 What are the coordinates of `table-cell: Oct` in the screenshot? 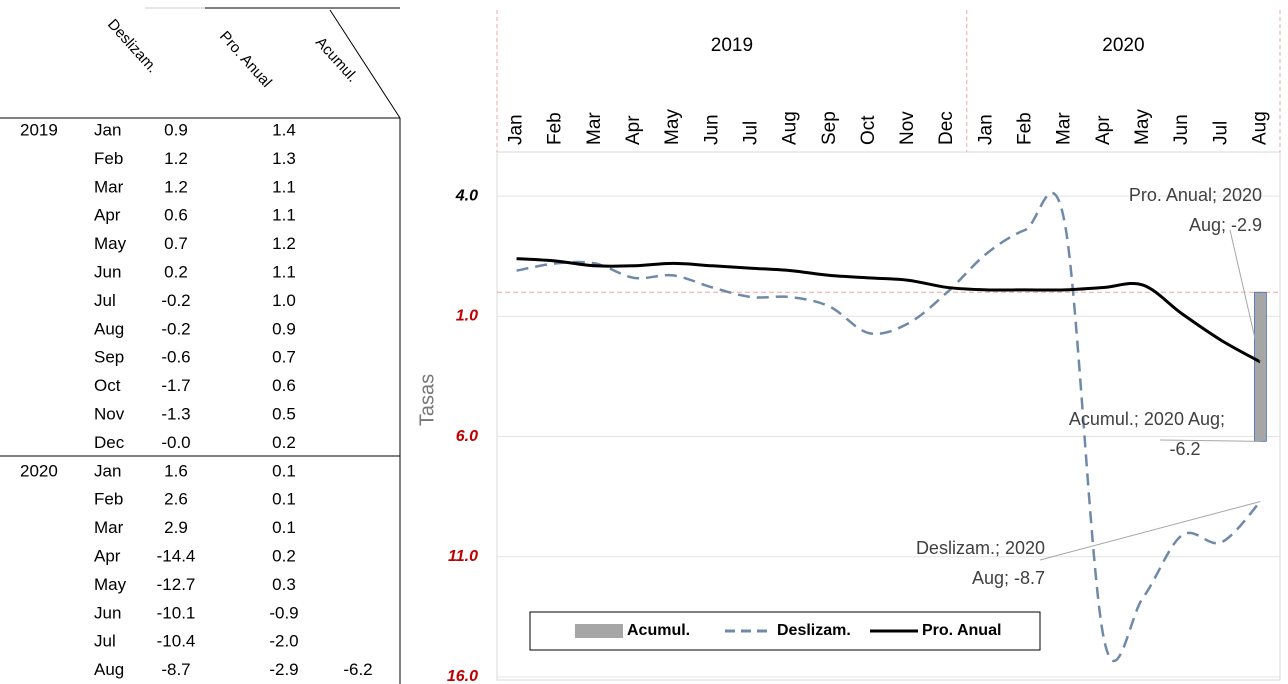 It's located at (107, 385).